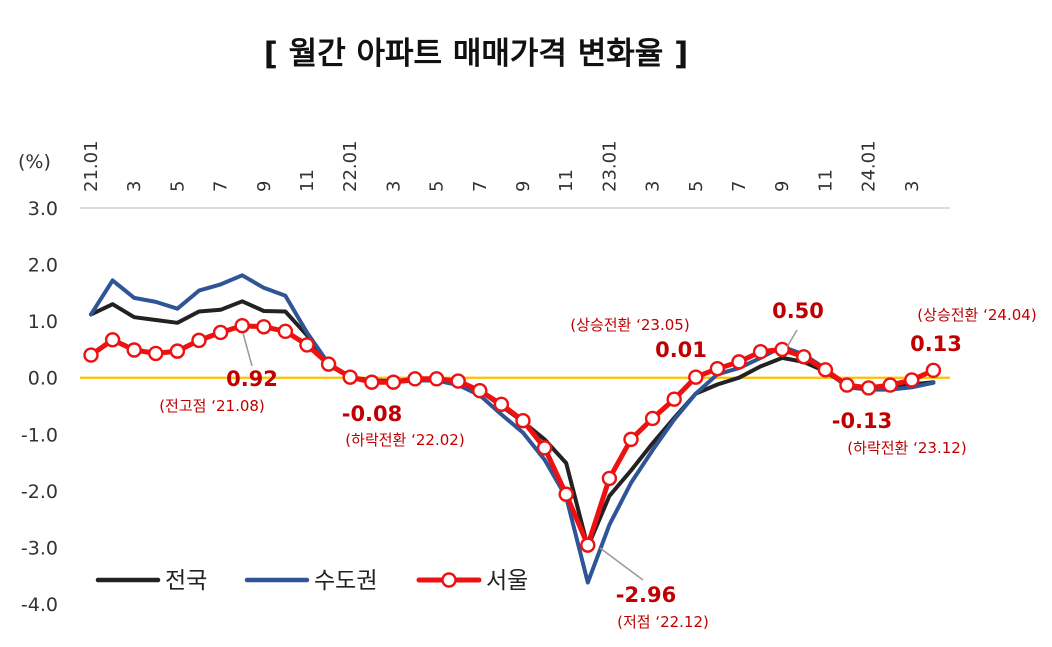  What do you see at coordinates (311, 581) in the screenshot?
I see `legend: 전국 수도권 서울` at bounding box center [311, 581].